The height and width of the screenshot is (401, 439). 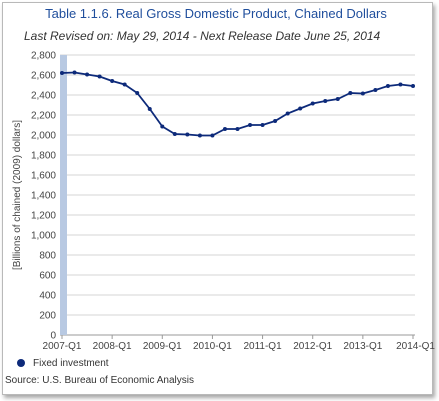 I want to click on y-tick-label: 1,200, so click(x=43, y=216).